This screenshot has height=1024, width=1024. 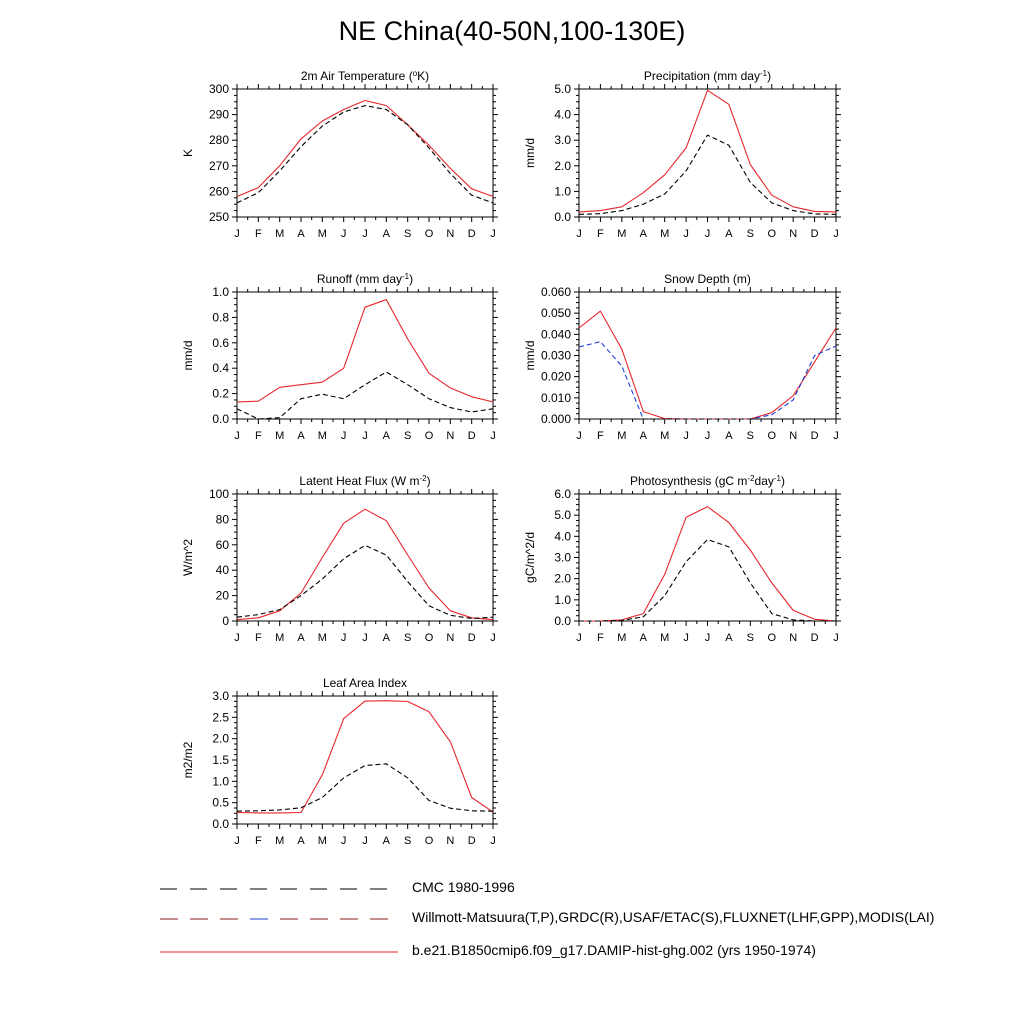 I want to click on y-tick-label: 0.000, so click(x=556, y=419).